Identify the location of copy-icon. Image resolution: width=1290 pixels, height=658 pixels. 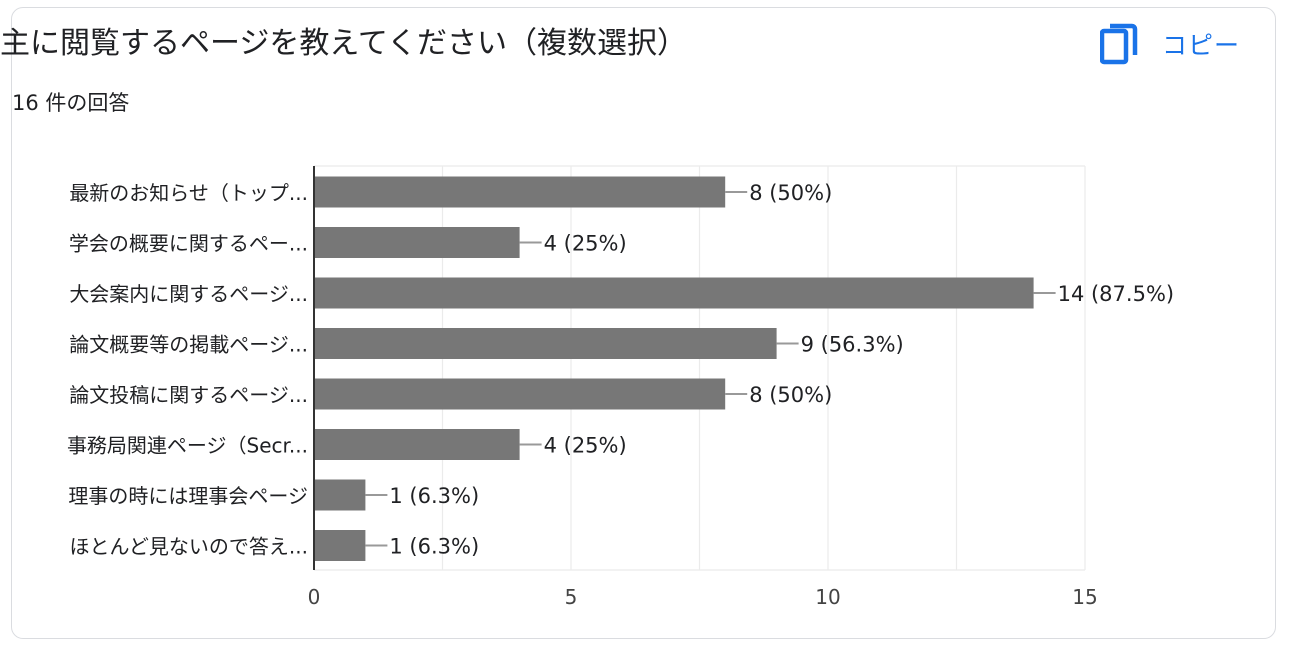
(1119, 44).